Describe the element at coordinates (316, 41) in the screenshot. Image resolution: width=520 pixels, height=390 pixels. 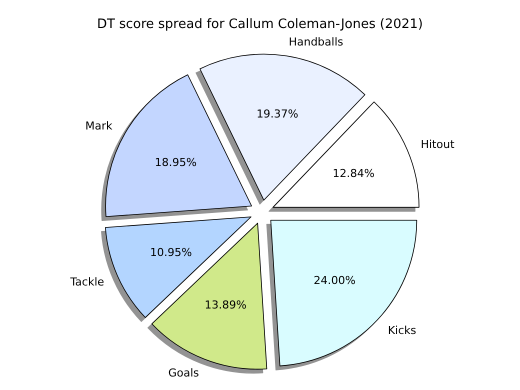
I see `slice-label: Handballs` at that location.